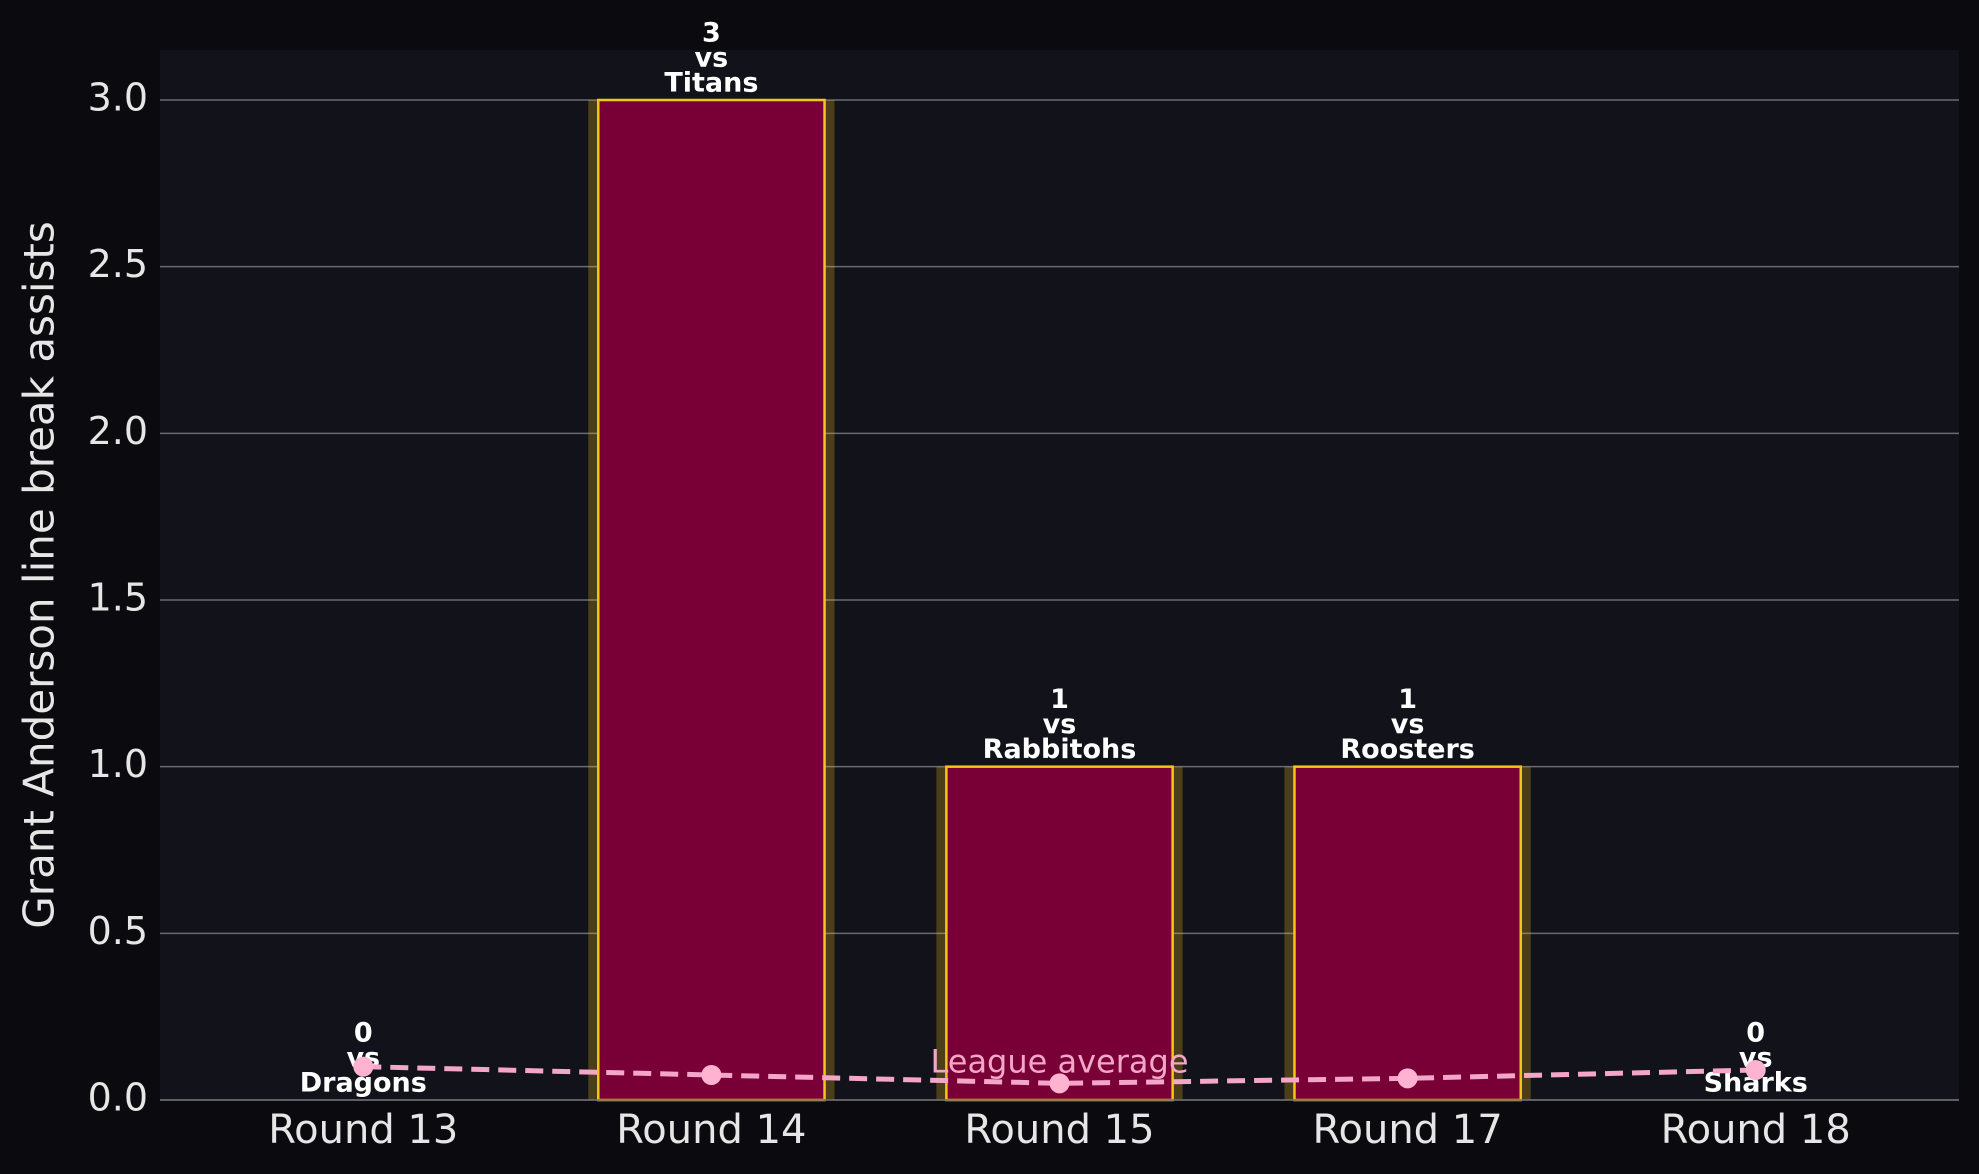 The height and width of the screenshot is (1174, 1979). I want to click on y-tick-label: 2.0, so click(118, 431).